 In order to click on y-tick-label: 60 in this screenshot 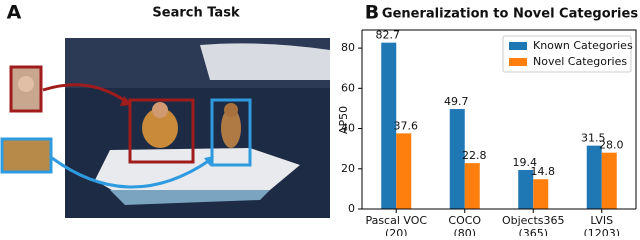, I will do `click(348, 87)`.